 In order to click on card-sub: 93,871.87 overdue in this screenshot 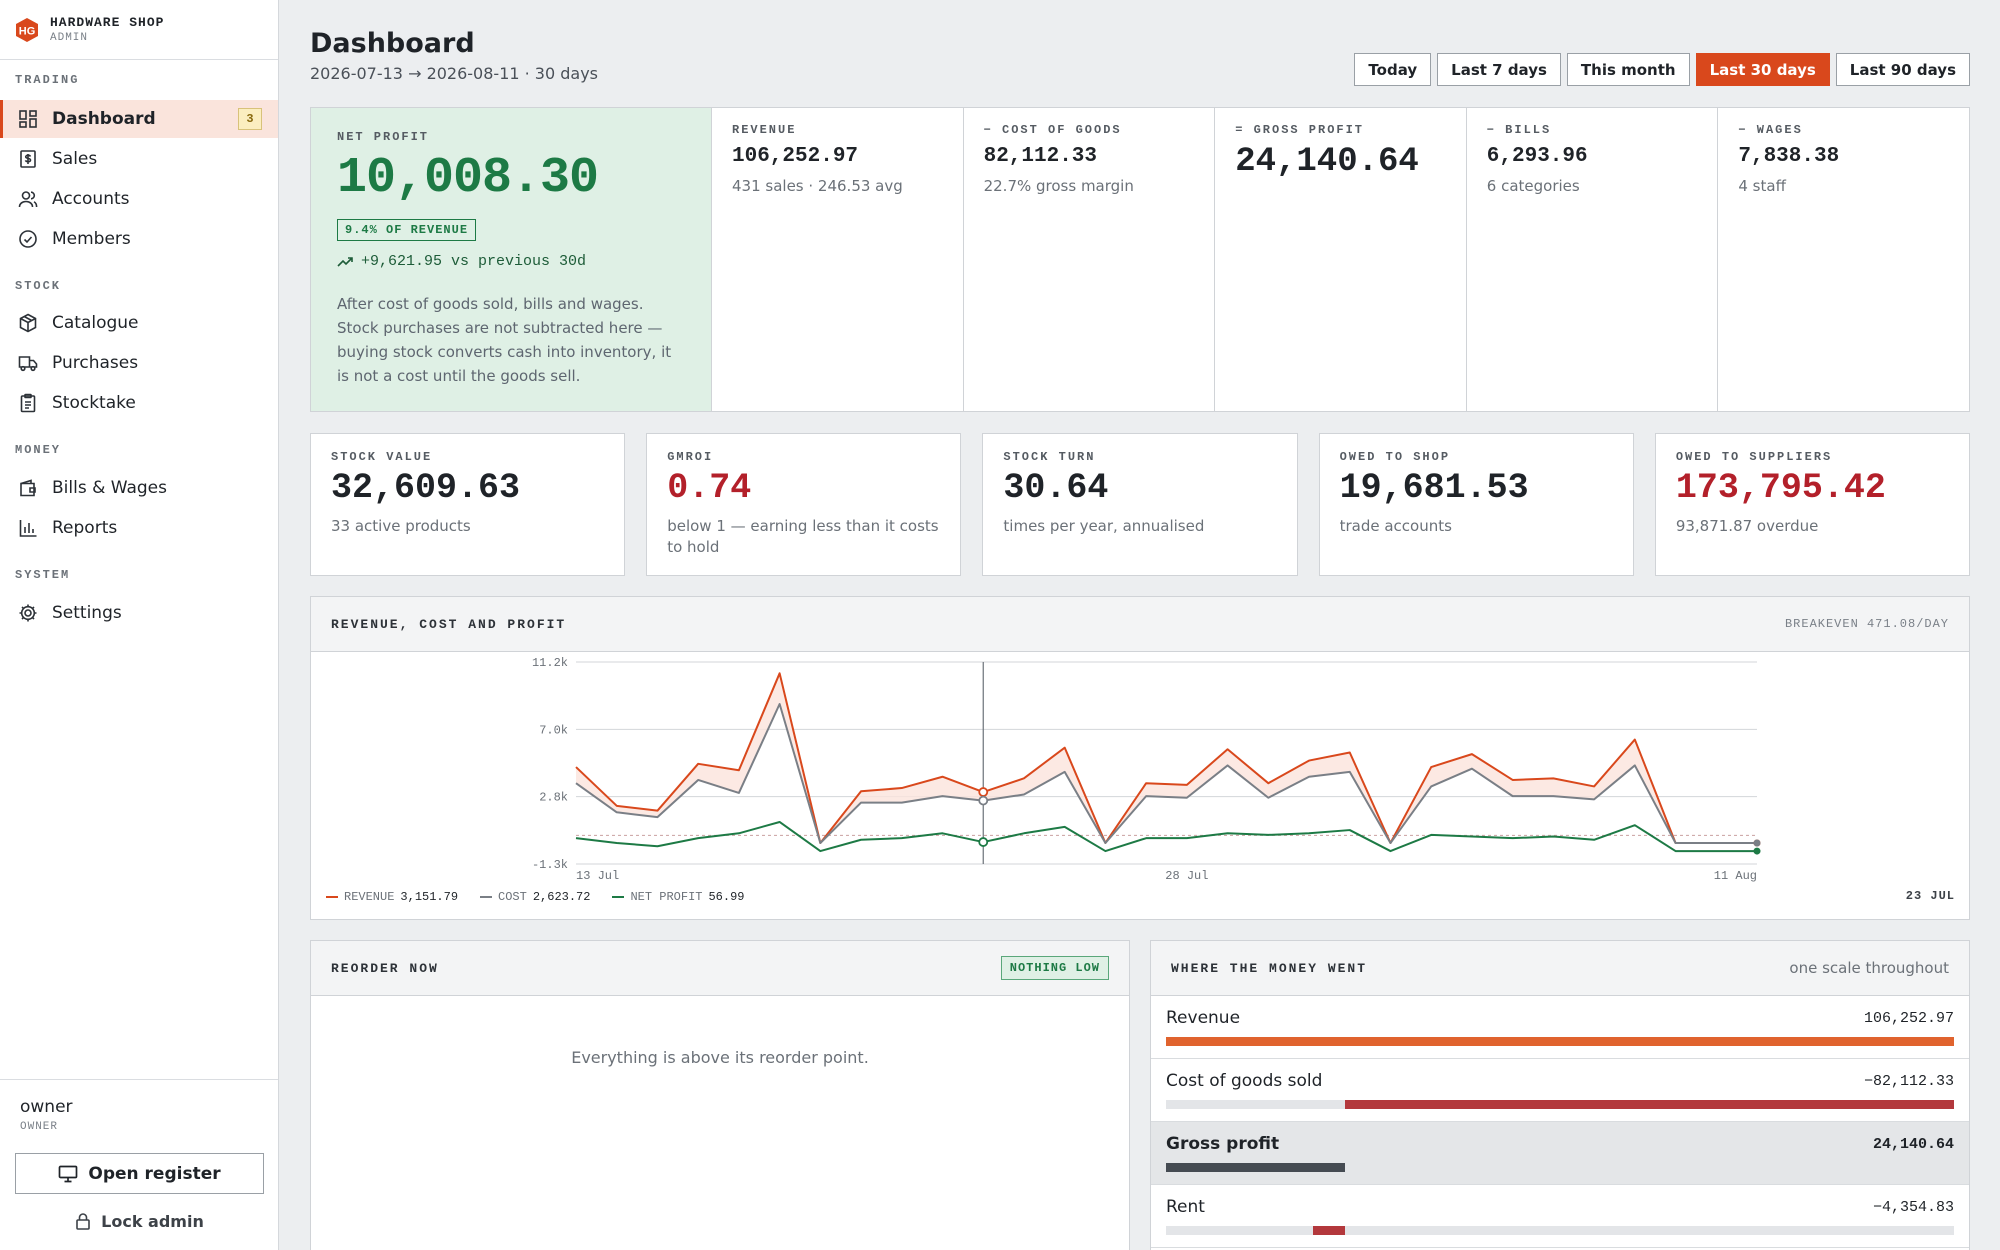, I will do `click(1747, 526)`.